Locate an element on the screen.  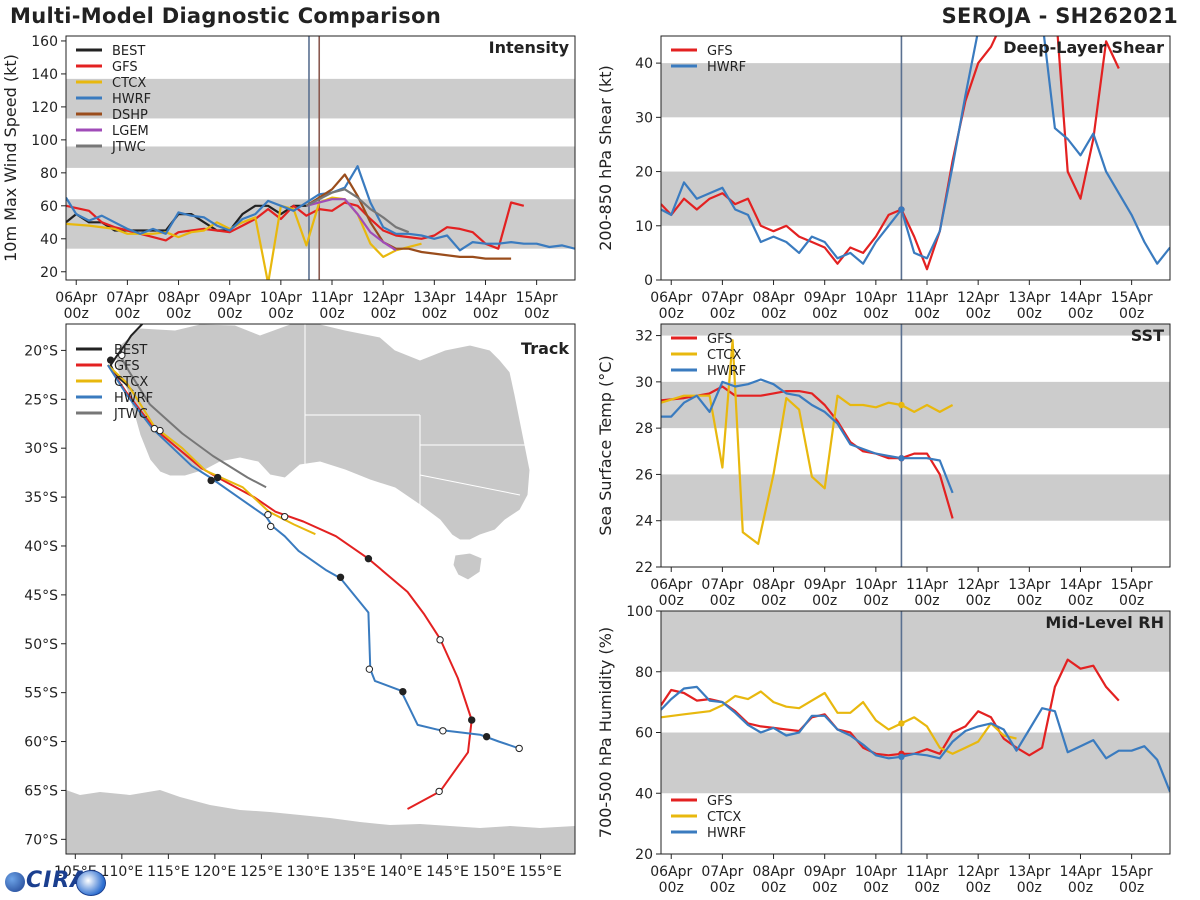
rh-xtick-date: 10Apr is located at coordinates (876, 872).